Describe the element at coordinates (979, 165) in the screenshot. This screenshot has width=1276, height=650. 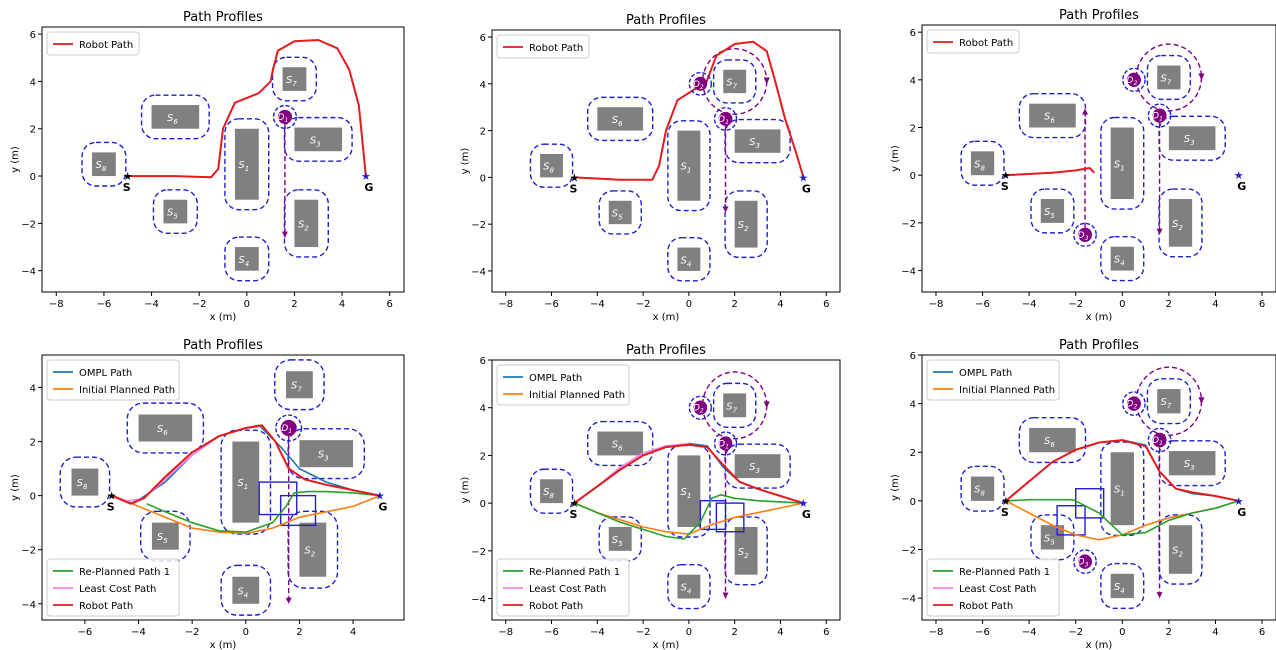
I see `obstacle-label-S8: S8` at that location.